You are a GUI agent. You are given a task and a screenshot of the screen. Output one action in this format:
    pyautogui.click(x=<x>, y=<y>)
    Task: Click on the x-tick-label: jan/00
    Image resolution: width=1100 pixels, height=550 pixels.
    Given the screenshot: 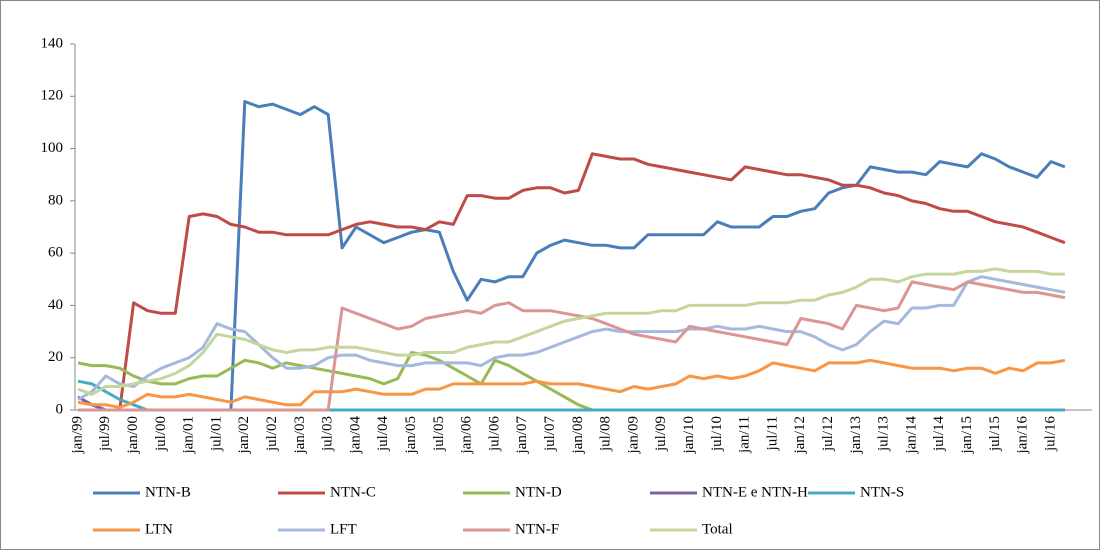 What is the action you would take?
    pyautogui.click(x=133, y=435)
    